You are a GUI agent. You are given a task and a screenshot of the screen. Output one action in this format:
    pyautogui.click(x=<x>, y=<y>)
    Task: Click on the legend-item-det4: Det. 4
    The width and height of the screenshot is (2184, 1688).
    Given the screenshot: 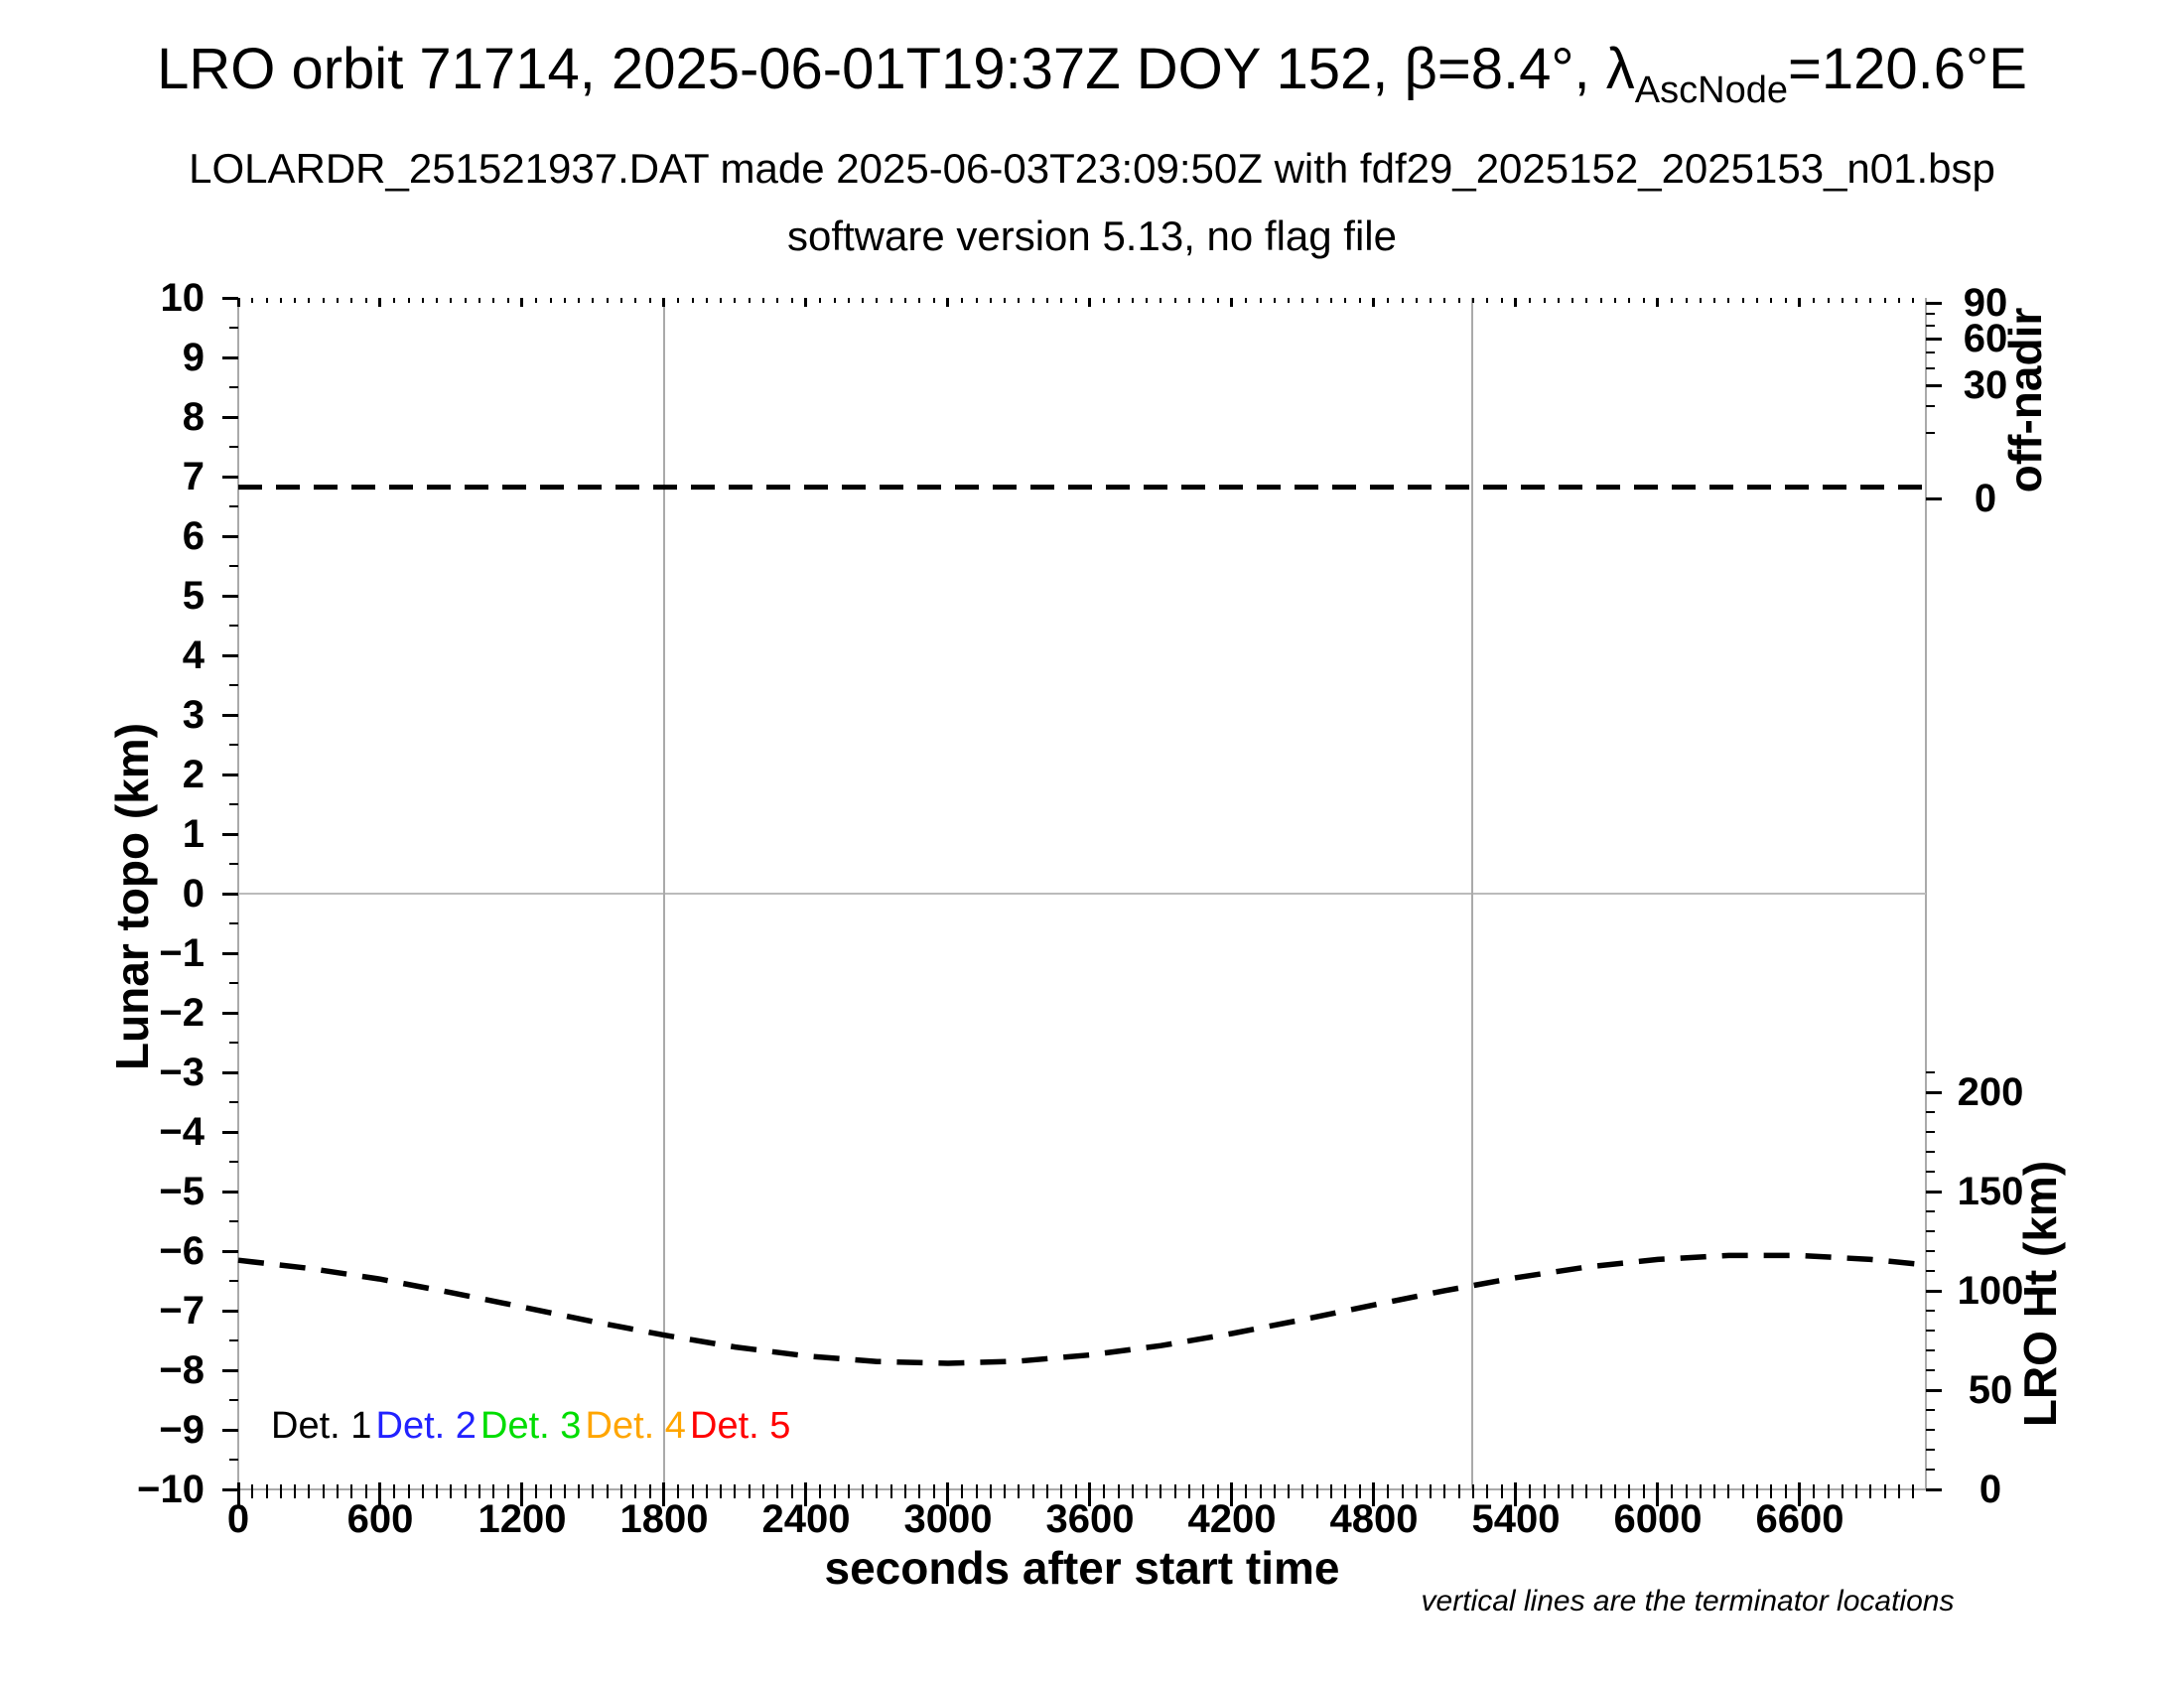 What is the action you would take?
    pyautogui.click(x=635, y=1426)
    